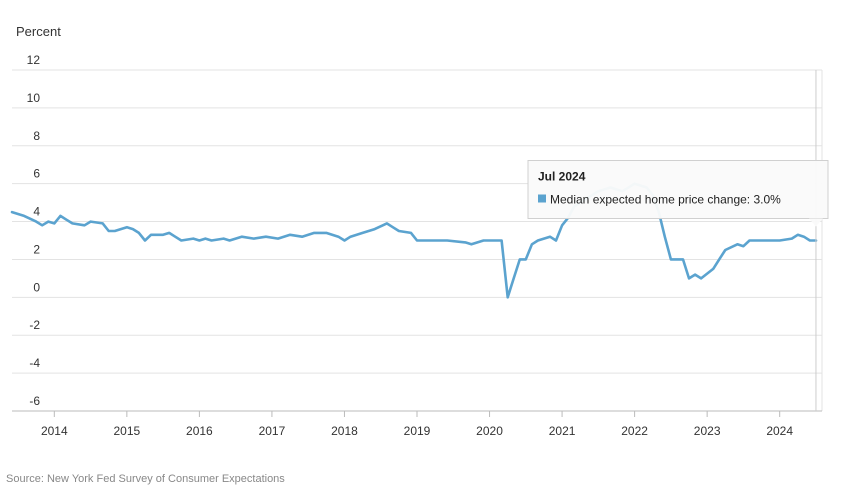 This screenshot has height=485, width=848. What do you see at coordinates (36, 287) in the screenshot?
I see `y-tick-label: 0` at bounding box center [36, 287].